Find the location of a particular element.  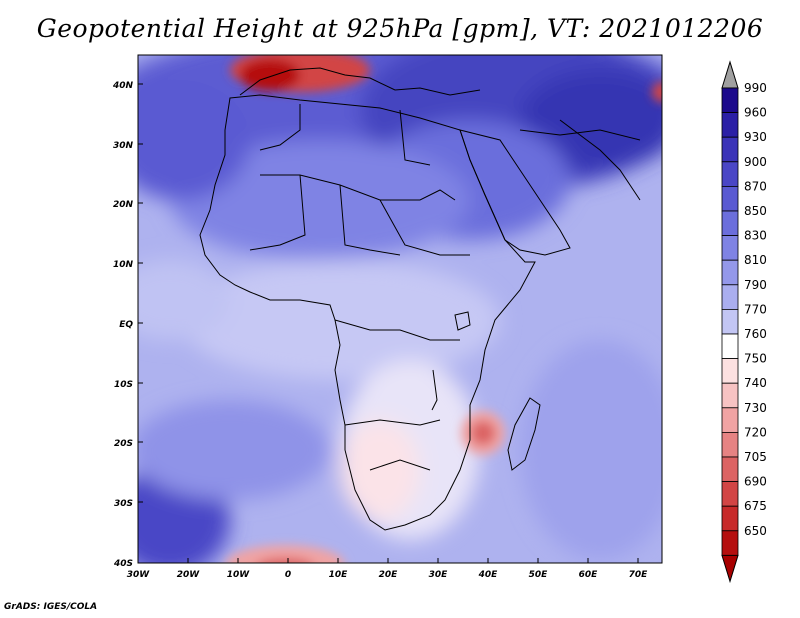

colorbar-label: 690 is located at coordinates (755, 482).